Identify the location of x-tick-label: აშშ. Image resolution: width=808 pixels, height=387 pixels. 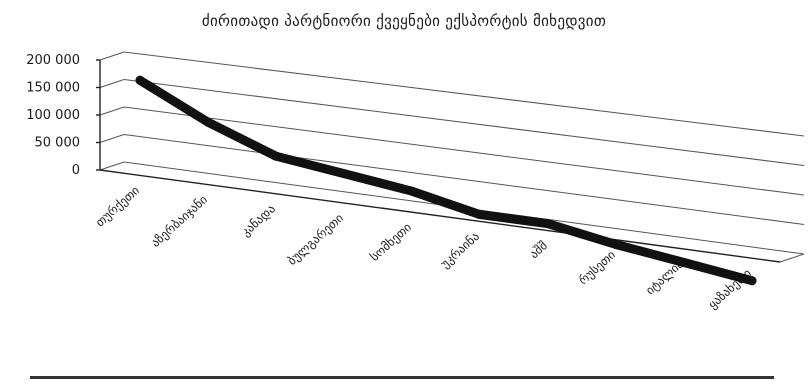
(538, 249).